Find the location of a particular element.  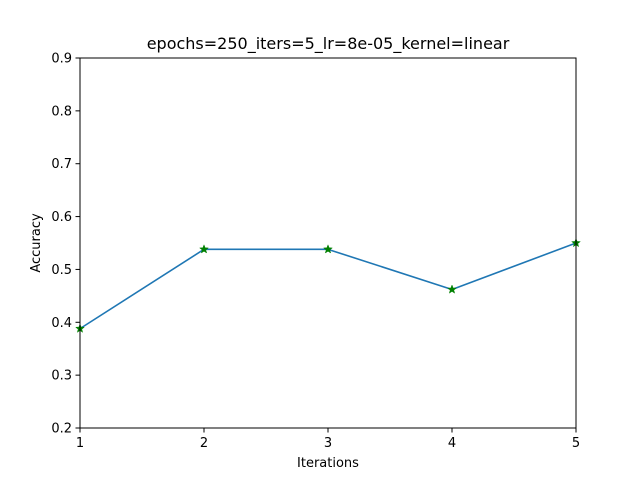

x-axis-title: Iterations is located at coordinates (328, 463).